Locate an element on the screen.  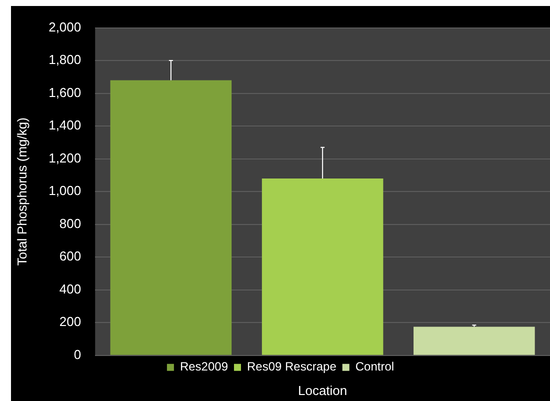
y-tick-label: 800 is located at coordinates (70, 223).